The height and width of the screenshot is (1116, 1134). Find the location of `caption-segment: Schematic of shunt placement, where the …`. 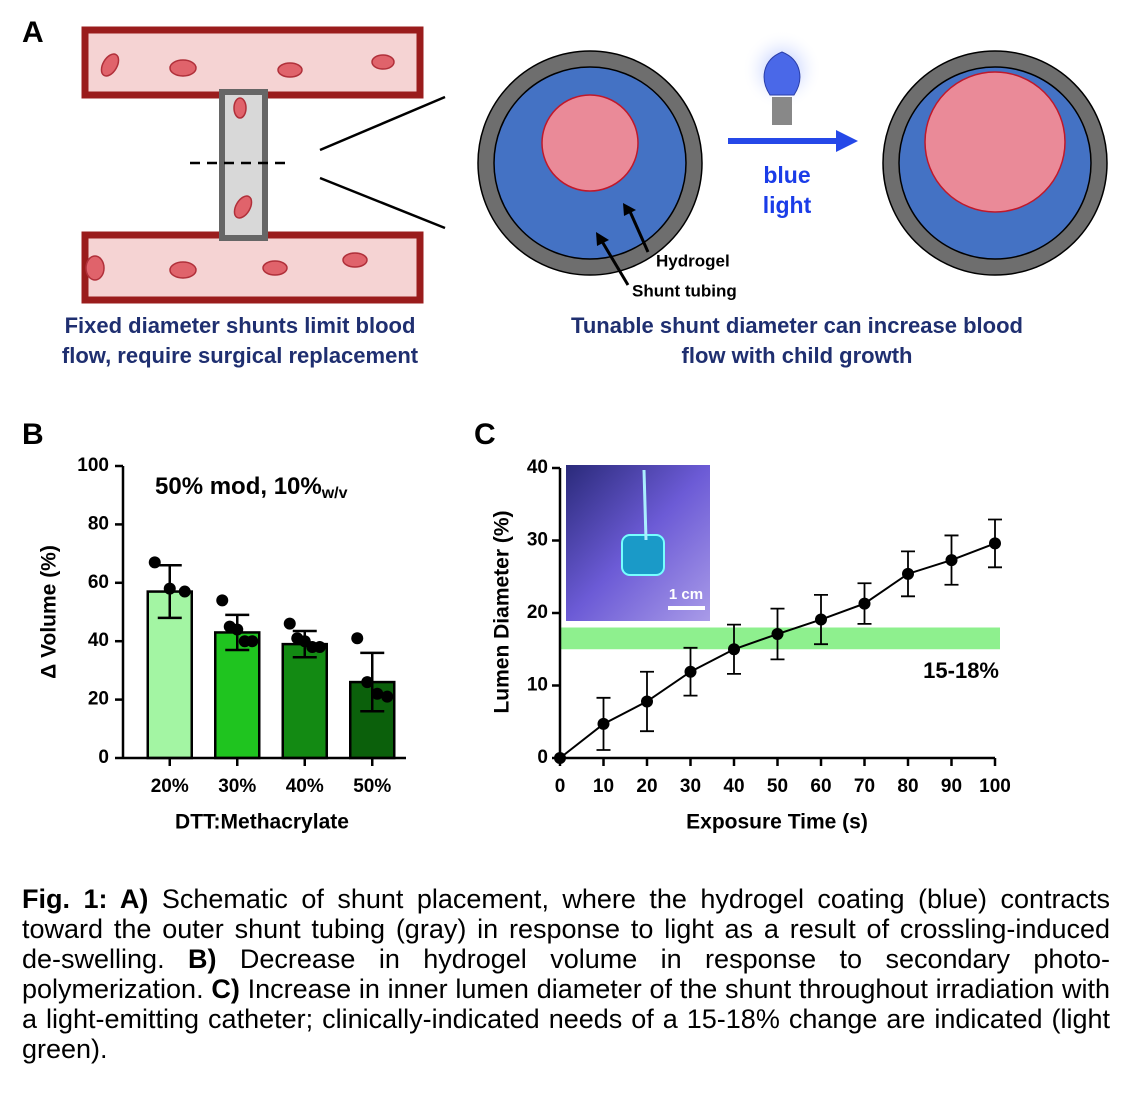

caption-segment: Schematic of shunt placement, where the … is located at coordinates (566, 929).